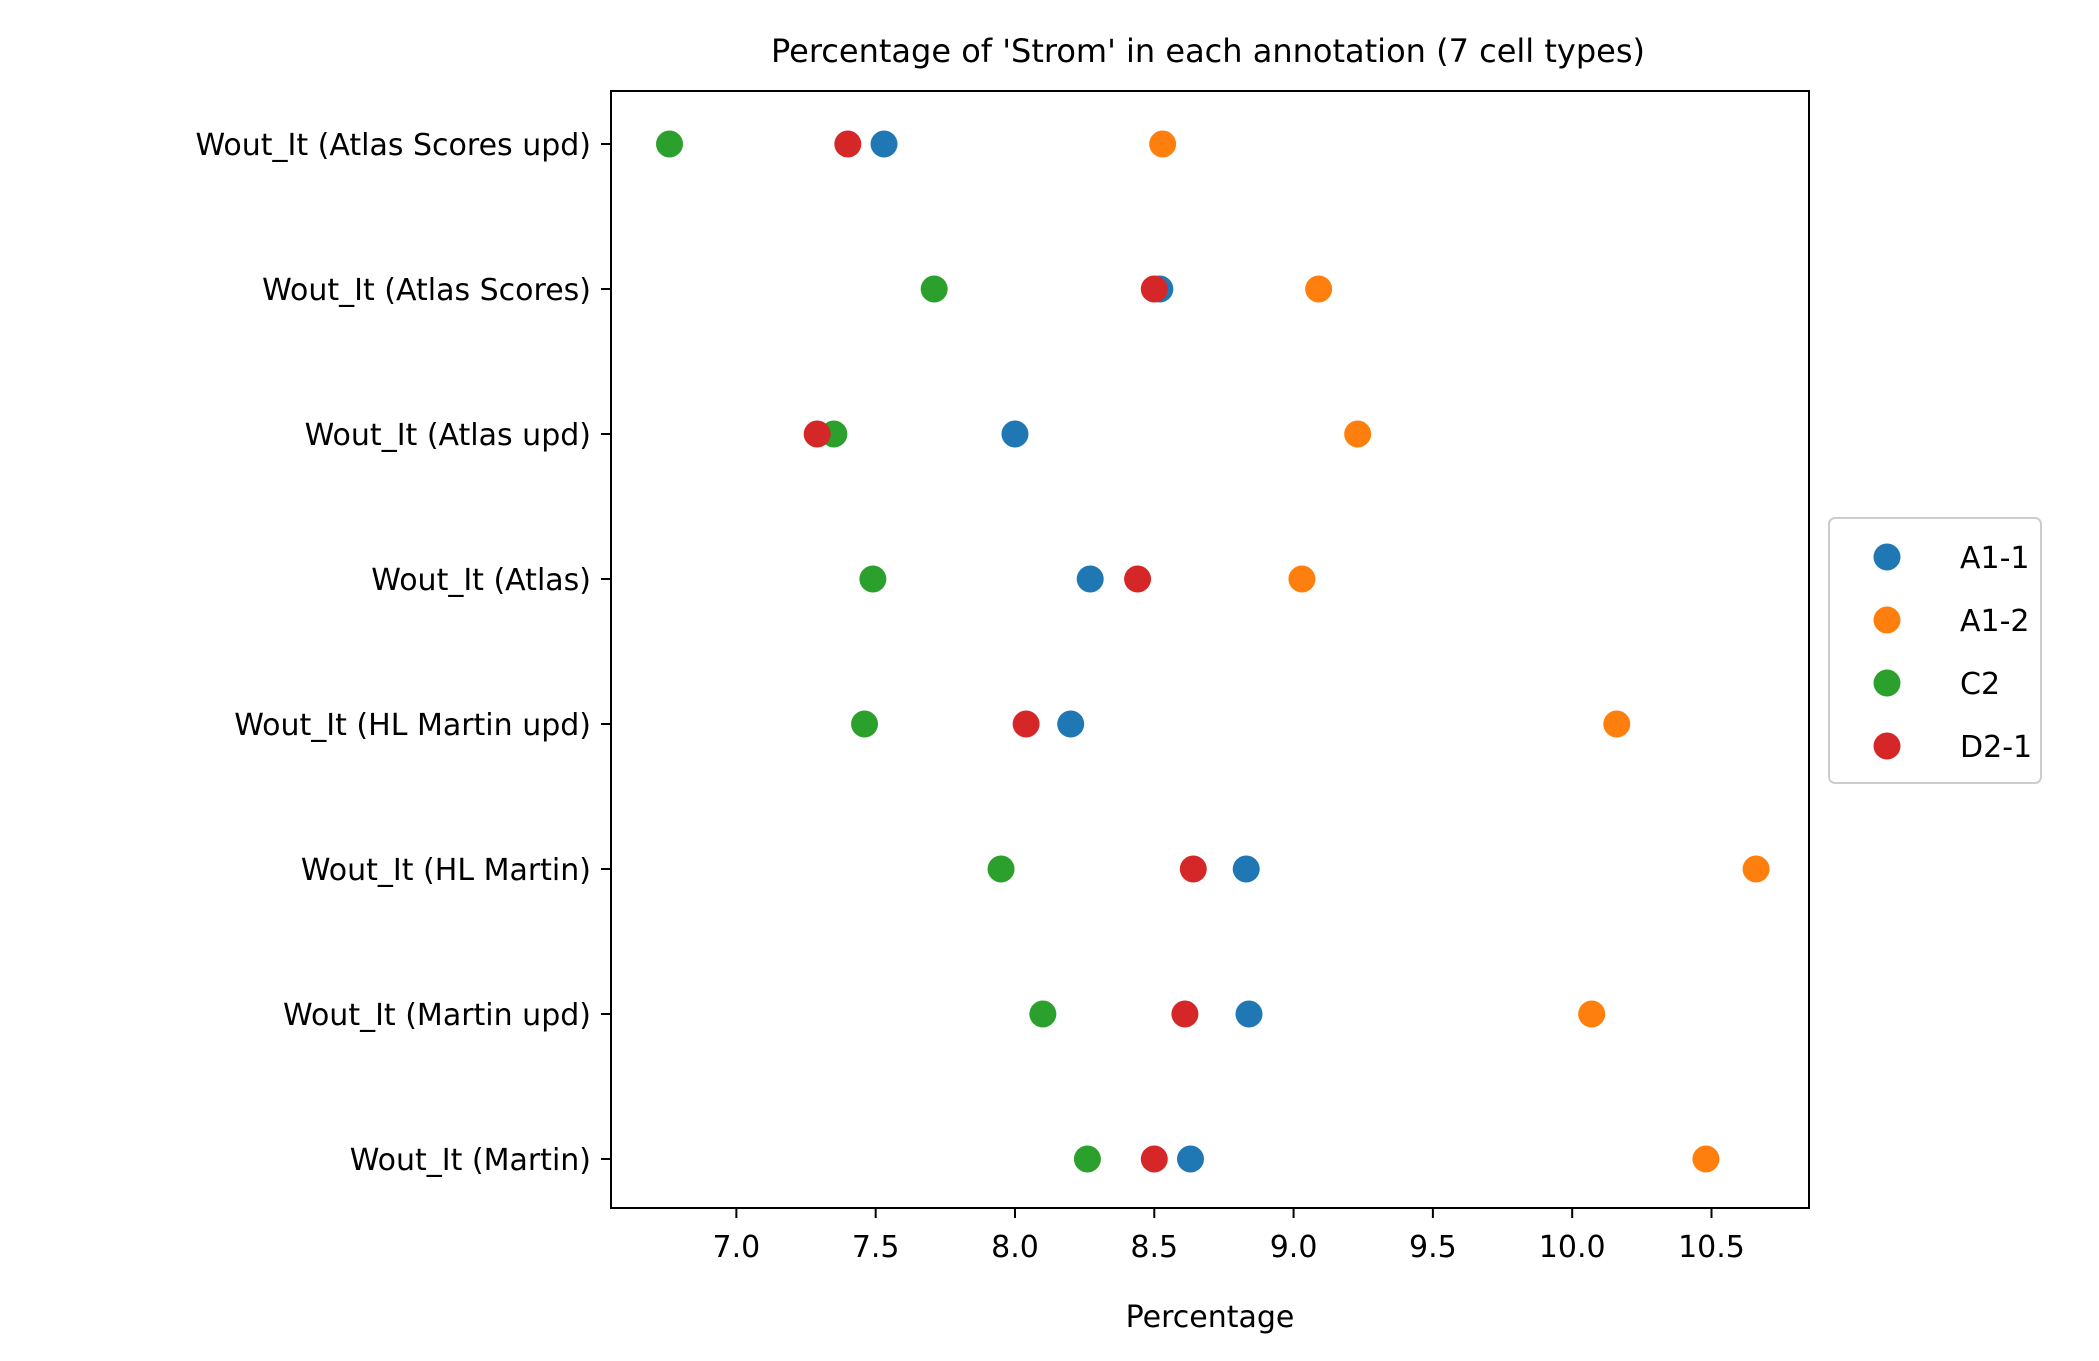 Image resolution: width=2099 pixels, height=1361 pixels. What do you see at coordinates (1996, 747) in the screenshot?
I see `legend-label: D2-1` at bounding box center [1996, 747].